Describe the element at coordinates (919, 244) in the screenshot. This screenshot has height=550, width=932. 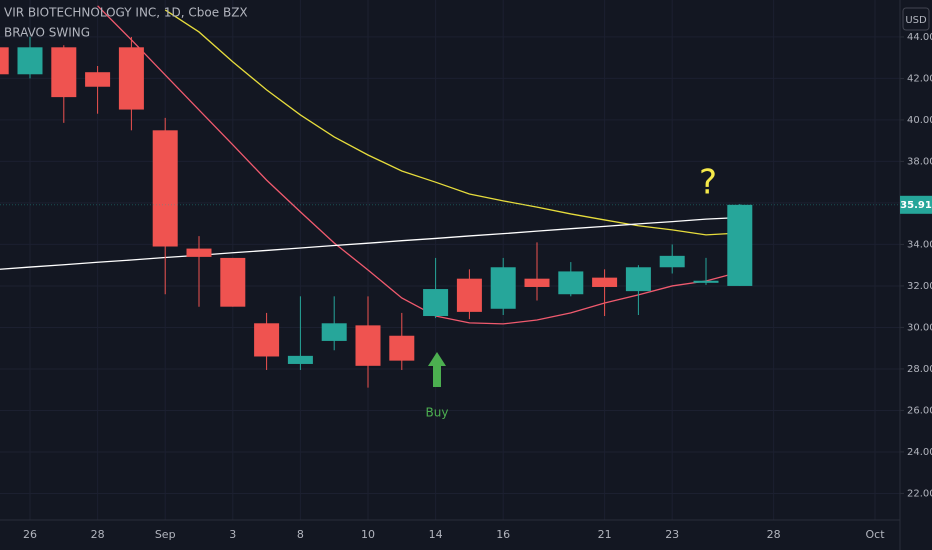
I see `y-tick-label: 34.00` at that location.